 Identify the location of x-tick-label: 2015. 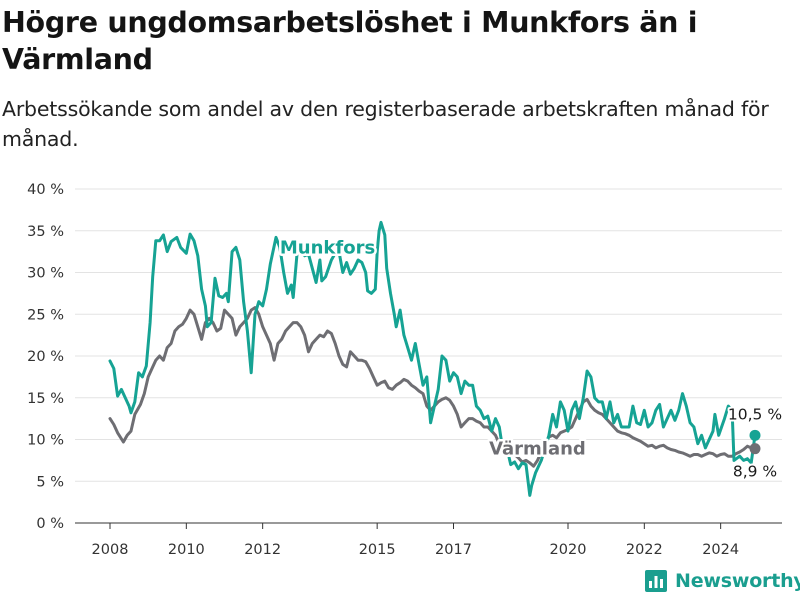
(377, 550).